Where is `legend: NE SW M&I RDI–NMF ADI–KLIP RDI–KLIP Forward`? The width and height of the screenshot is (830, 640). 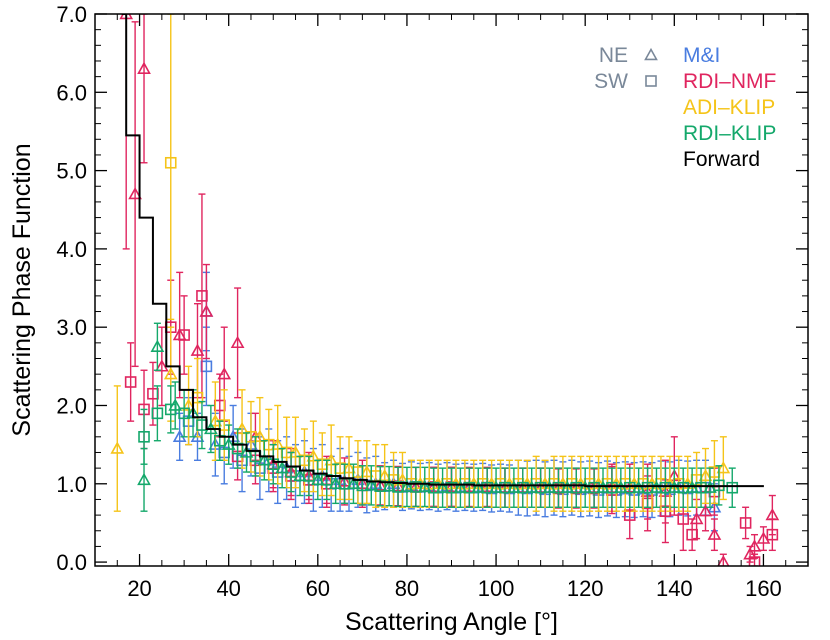 legend: NE SW M&I RDI–NMF ADI–KLIP RDI–KLIP Forward is located at coordinates (685, 107).